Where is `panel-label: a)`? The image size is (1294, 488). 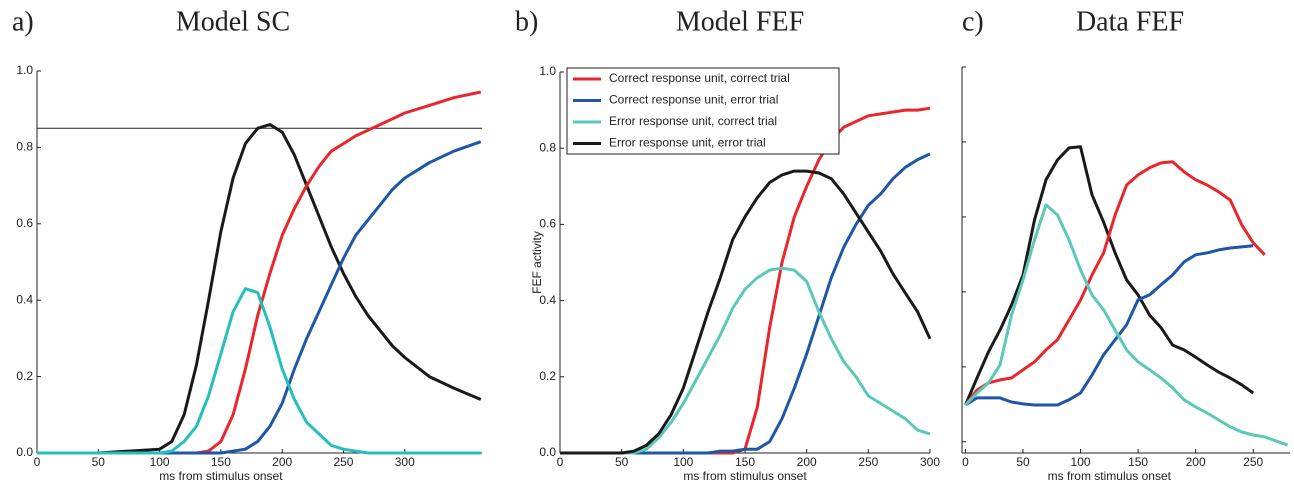 panel-label: a) is located at coordinates (23, 21).